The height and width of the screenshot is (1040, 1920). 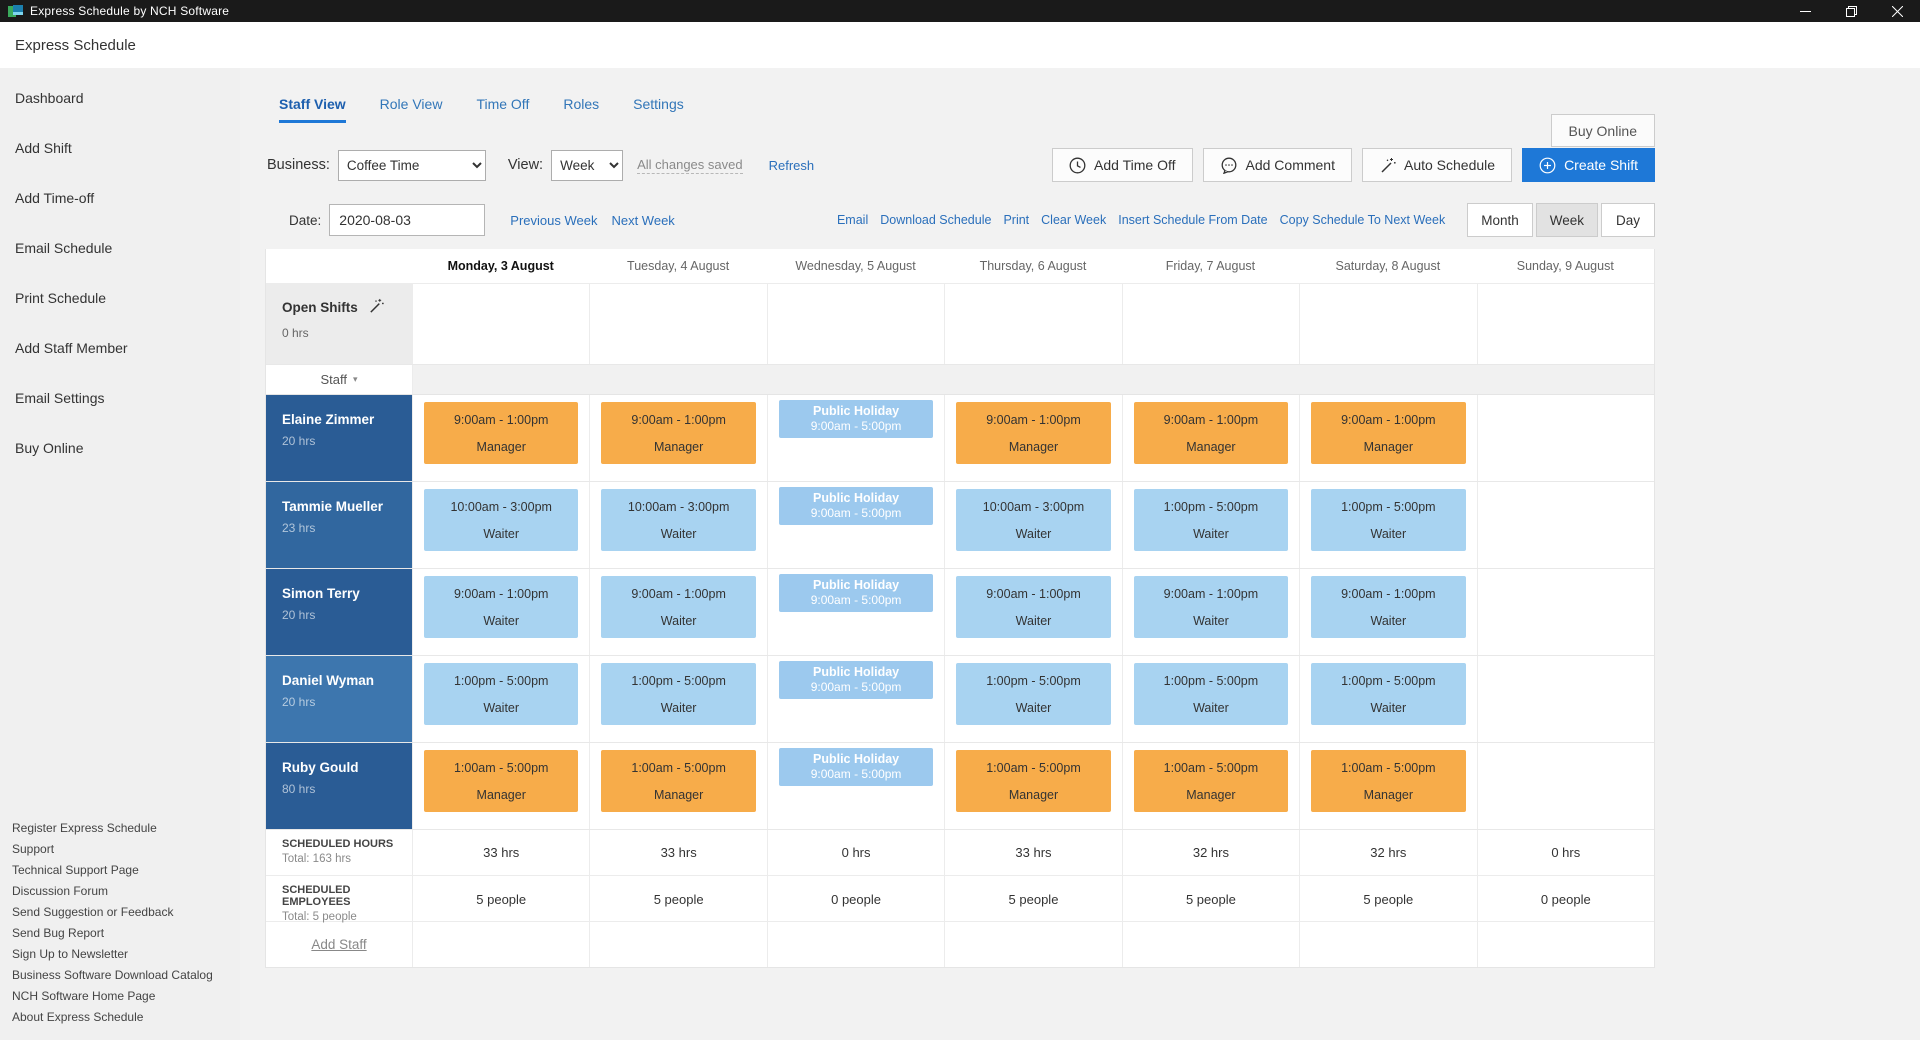 What do you see at coordinates (658, 104) in the screenshot?
I see `tab-settings: Settings` at bounding box center [658, 104].